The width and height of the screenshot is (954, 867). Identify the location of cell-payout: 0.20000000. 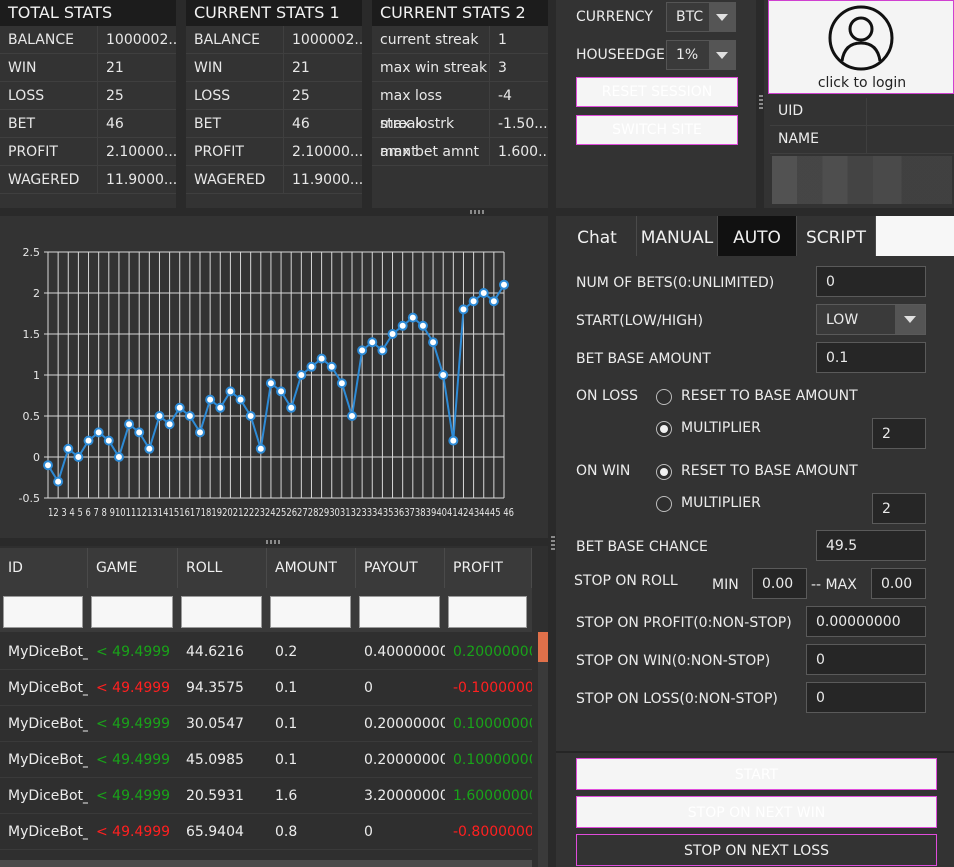
(404, 724).